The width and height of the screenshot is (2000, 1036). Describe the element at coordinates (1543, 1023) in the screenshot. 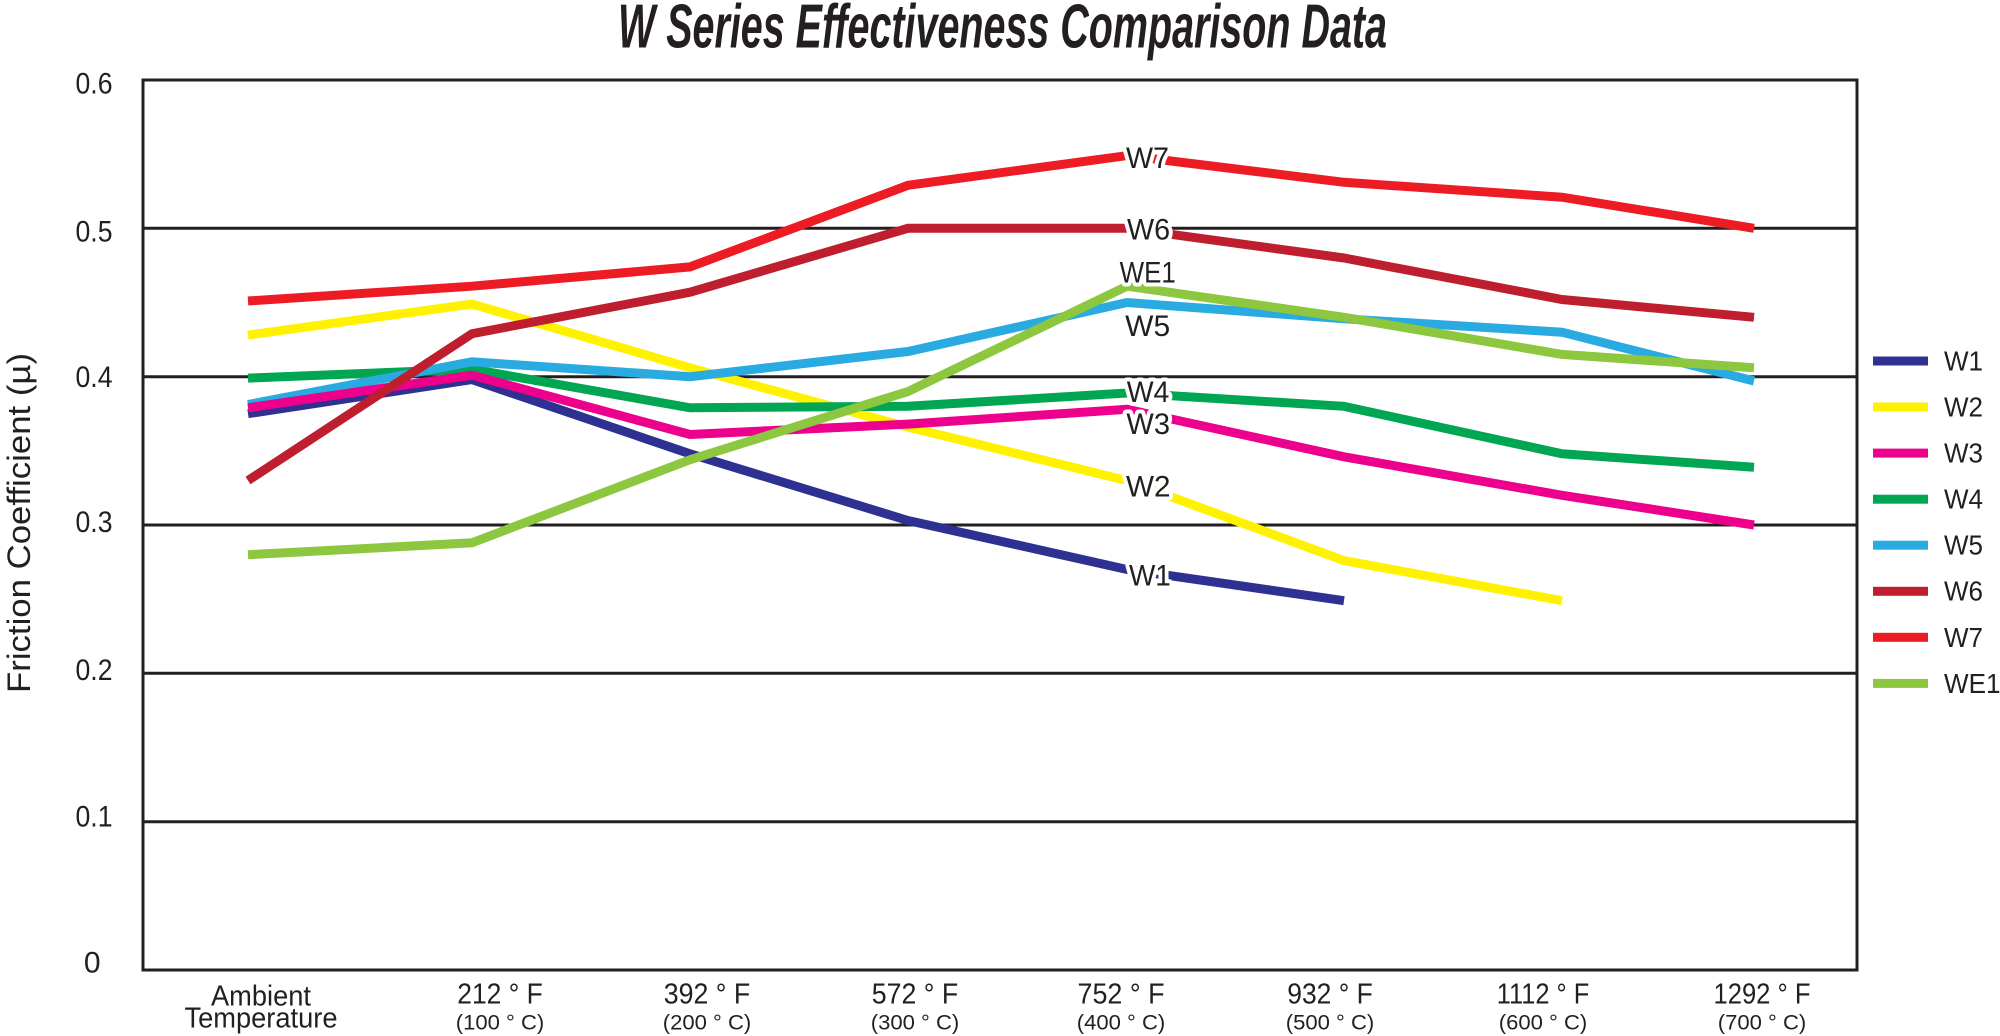

I see `svg-text: (600 ° C)` at that location.